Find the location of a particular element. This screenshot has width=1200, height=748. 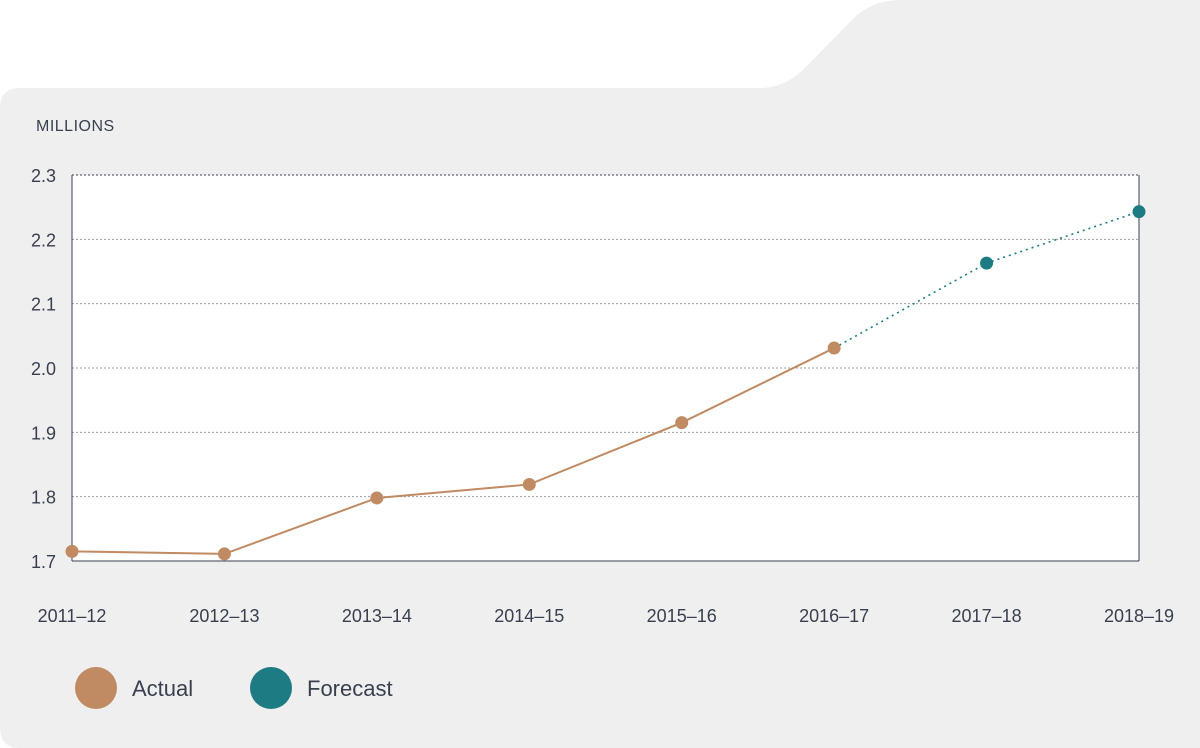

y-tick-label: 1.9 is located at coordinates (43, 433).